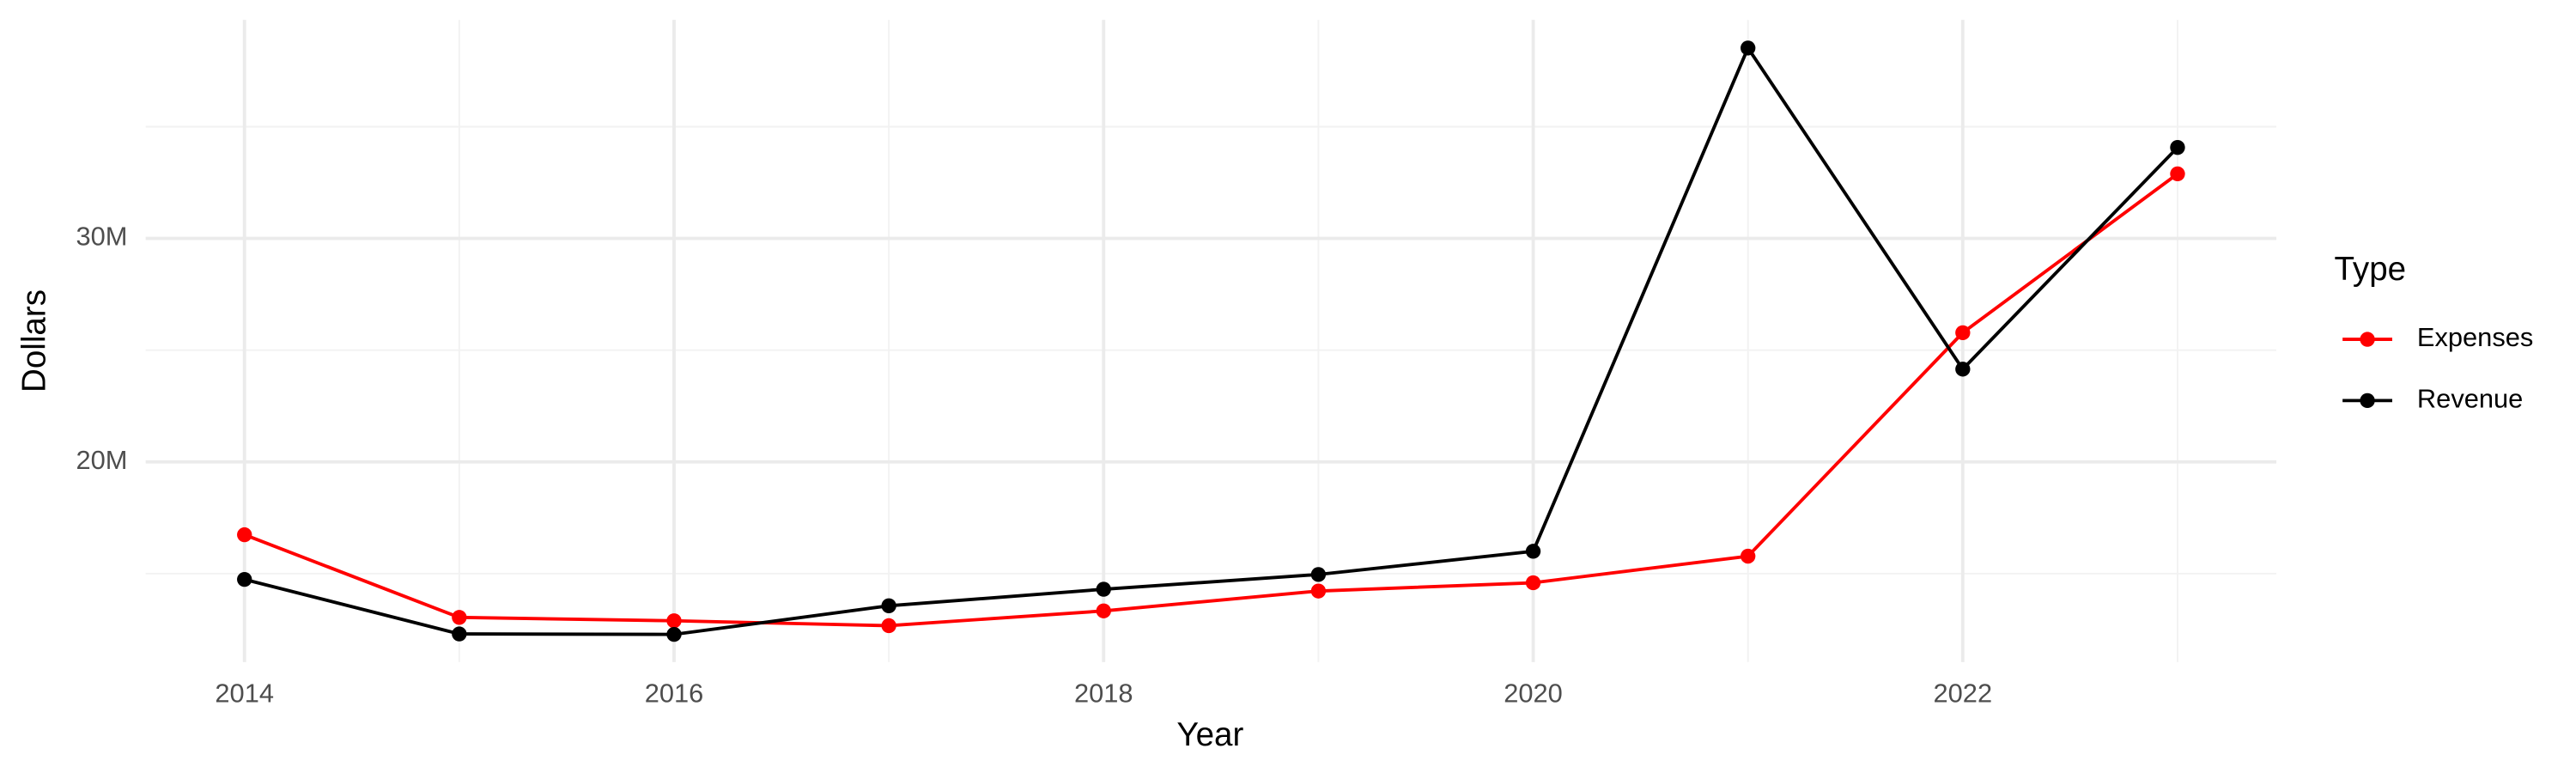 This screenshot has height=773, width=2576. I want to click on legend-label: Expenses, so click(2475, 337).